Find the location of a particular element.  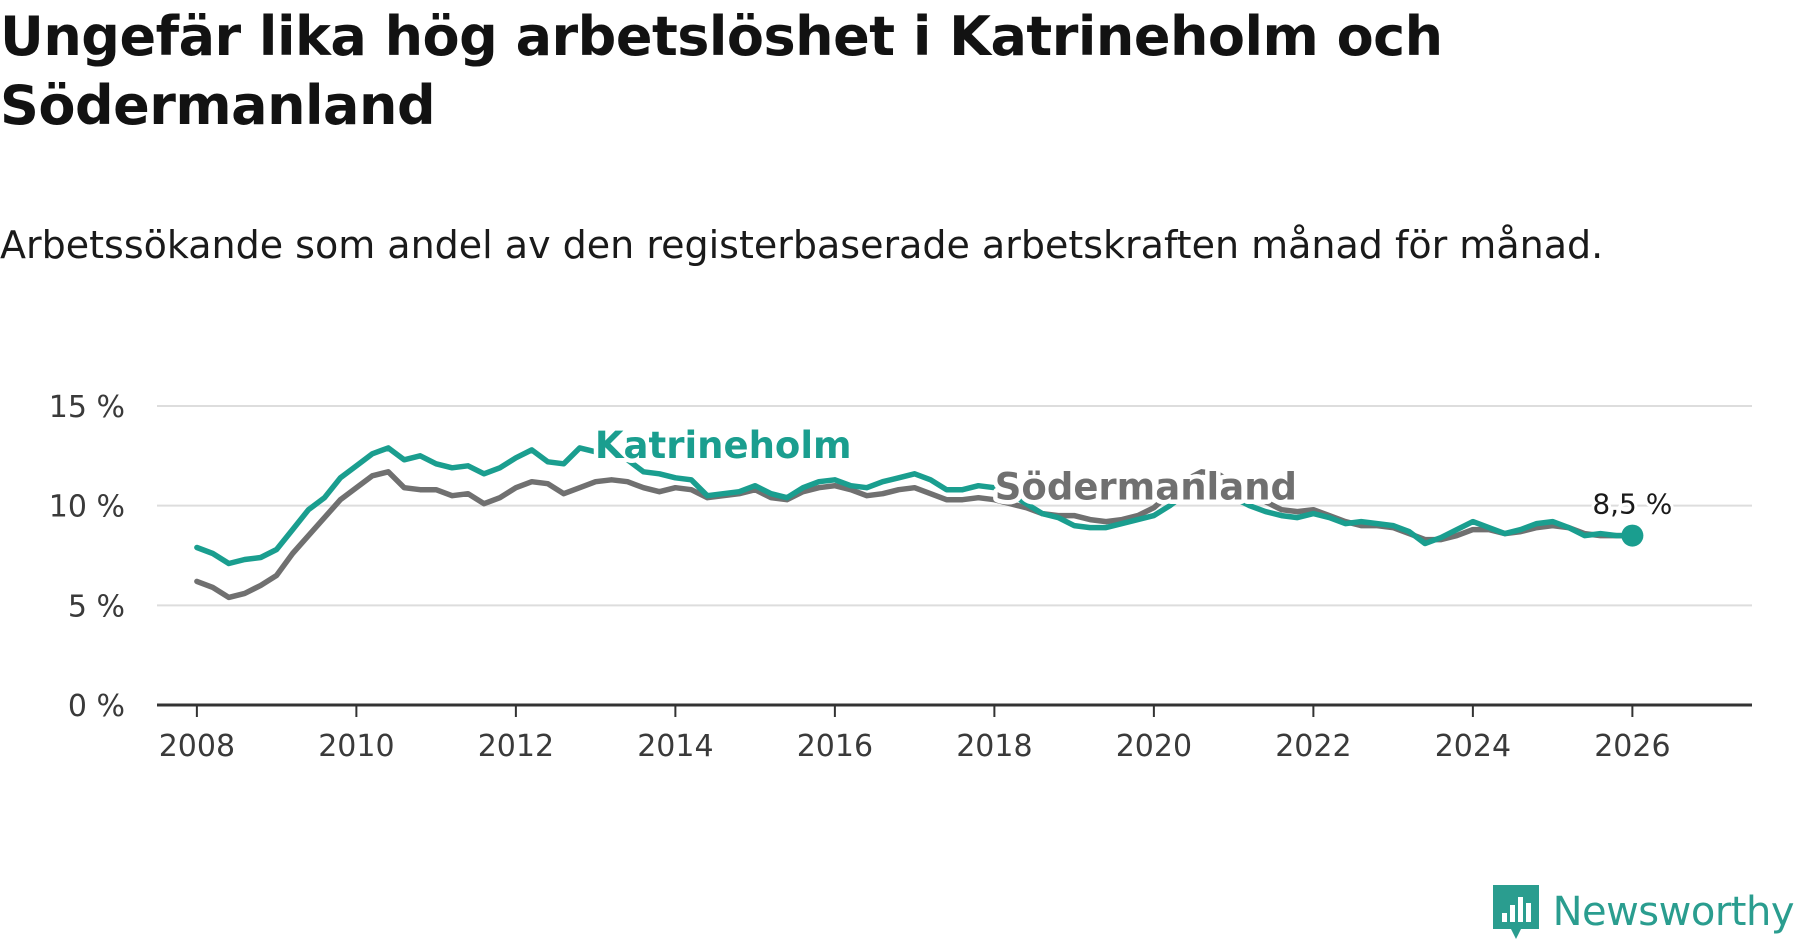

y-tick-label: 10 % is located at coordinates (87, 507).